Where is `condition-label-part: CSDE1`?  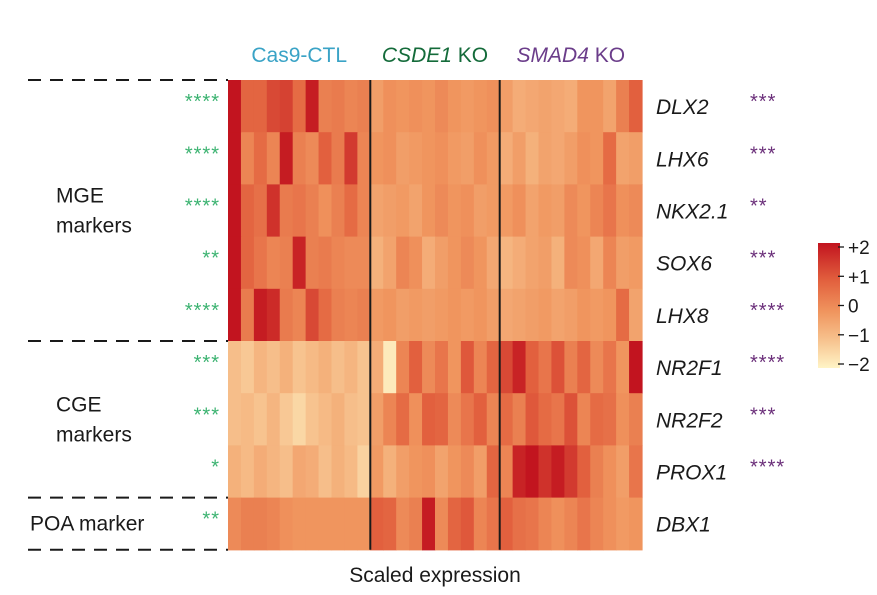
condition-label-part: CSDE1 is located at coordinates (417, 55).